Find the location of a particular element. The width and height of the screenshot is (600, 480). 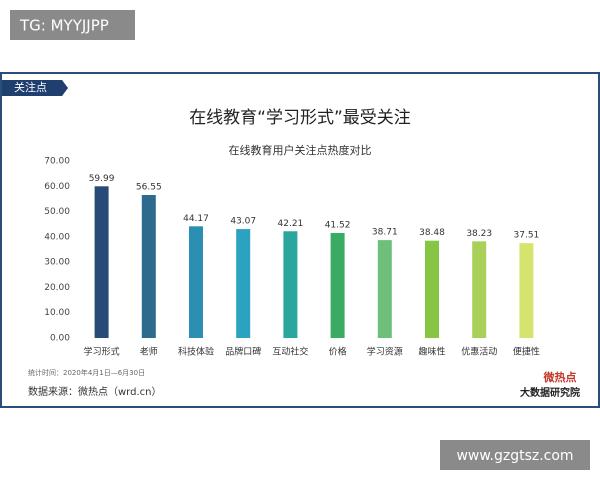

chart-subtitle: 在线教育用户关注点热度对比 is located at coordinates (300, 150).